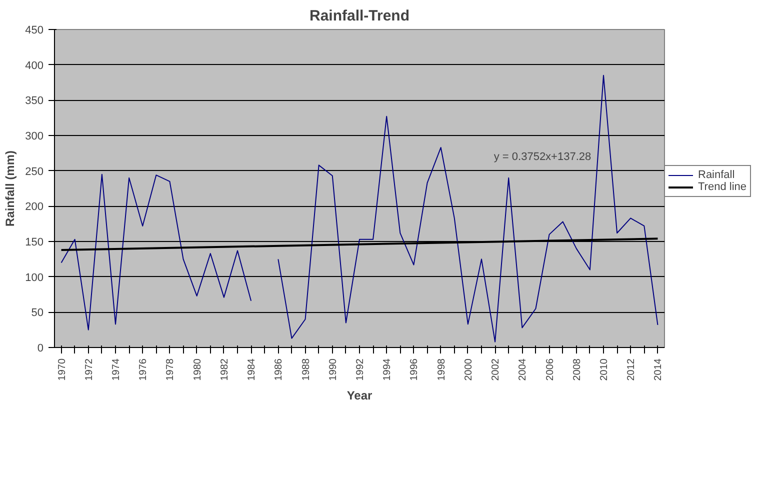 The width and height of the screenshot is (783, 486). Describe the element at coordinates (252, 369) in the screenshot. I see `x-tick-label: 1984` at that location.